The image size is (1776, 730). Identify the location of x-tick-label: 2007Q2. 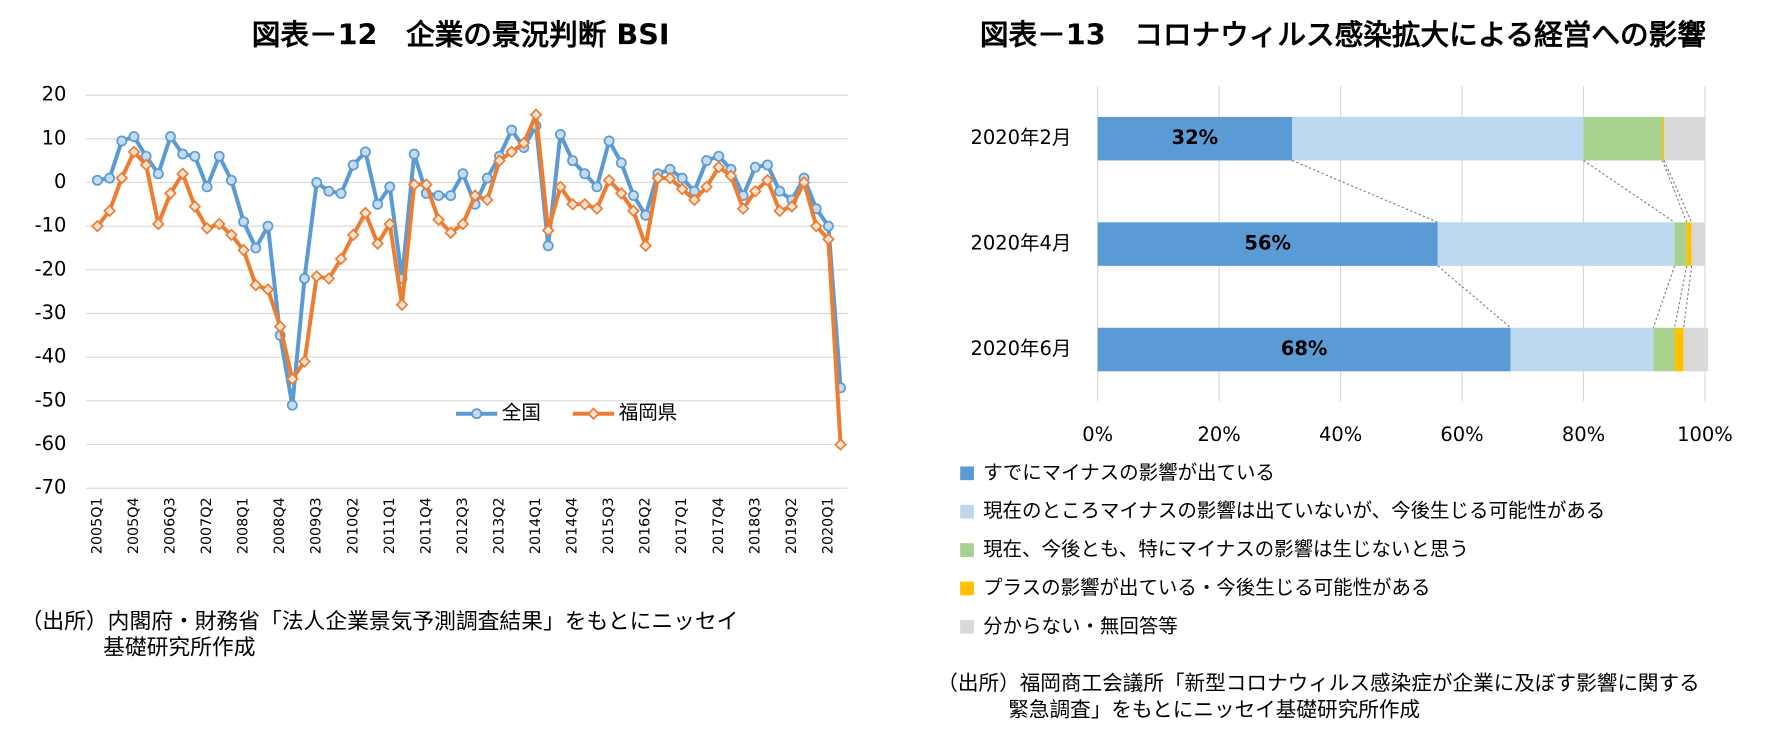
(207, 525).